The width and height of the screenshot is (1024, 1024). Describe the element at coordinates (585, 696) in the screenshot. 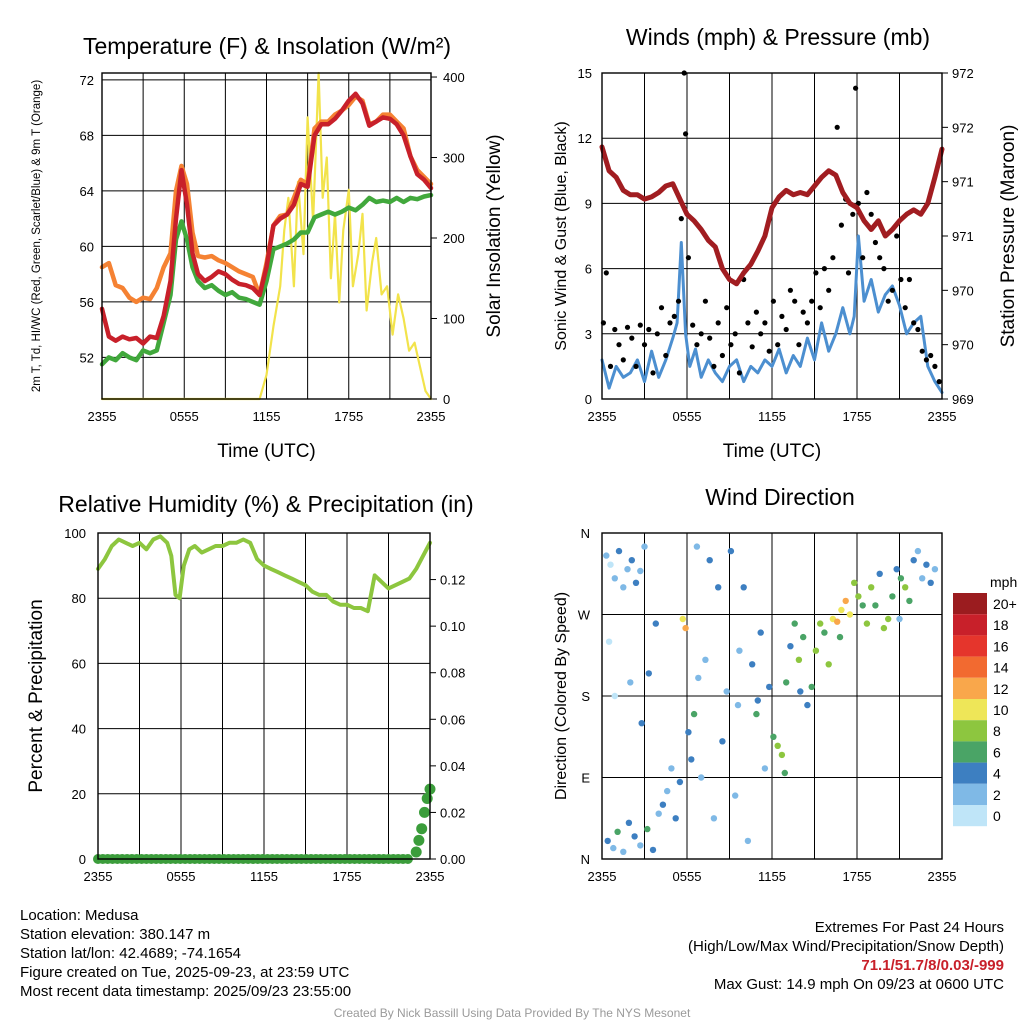

I see `y-tick-label: S` at that location.